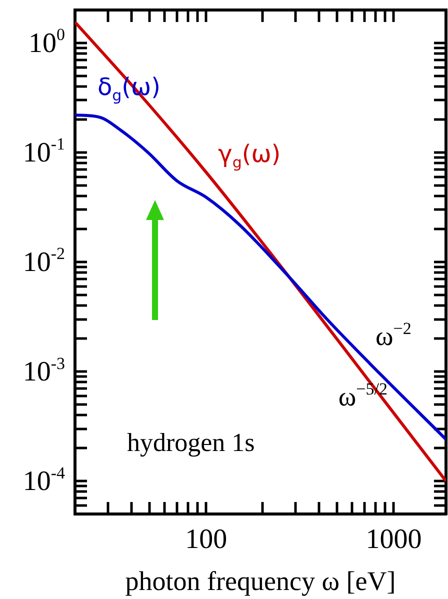 This screenshot has height=599, width=448. What do you see at coordinates (190, 442) in the screenshot?
I see `annotation: hydrogen 1s` at bounding box center [190, 442].